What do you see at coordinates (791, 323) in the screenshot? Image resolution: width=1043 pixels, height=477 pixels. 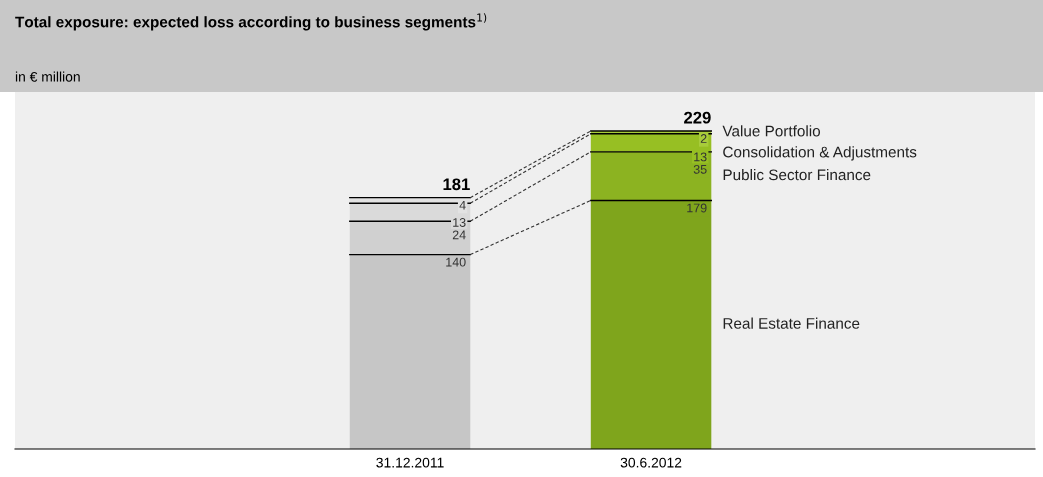 I see `series-label: Real Estate Finance` at bounding box center [791, 323].